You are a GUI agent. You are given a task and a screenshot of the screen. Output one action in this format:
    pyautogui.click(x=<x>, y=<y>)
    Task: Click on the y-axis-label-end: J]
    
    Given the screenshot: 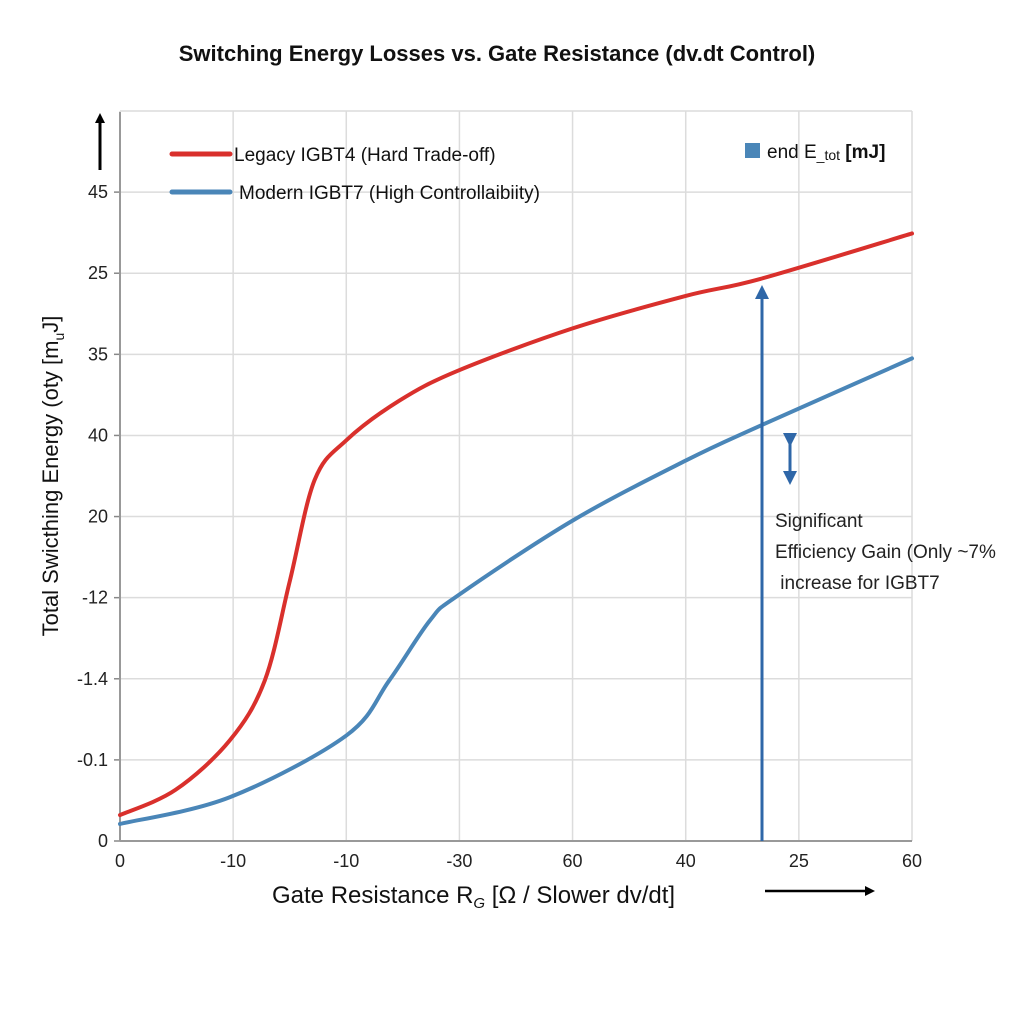 What is the action you would take?
    pyautogui.click(x=50, y=324)
    